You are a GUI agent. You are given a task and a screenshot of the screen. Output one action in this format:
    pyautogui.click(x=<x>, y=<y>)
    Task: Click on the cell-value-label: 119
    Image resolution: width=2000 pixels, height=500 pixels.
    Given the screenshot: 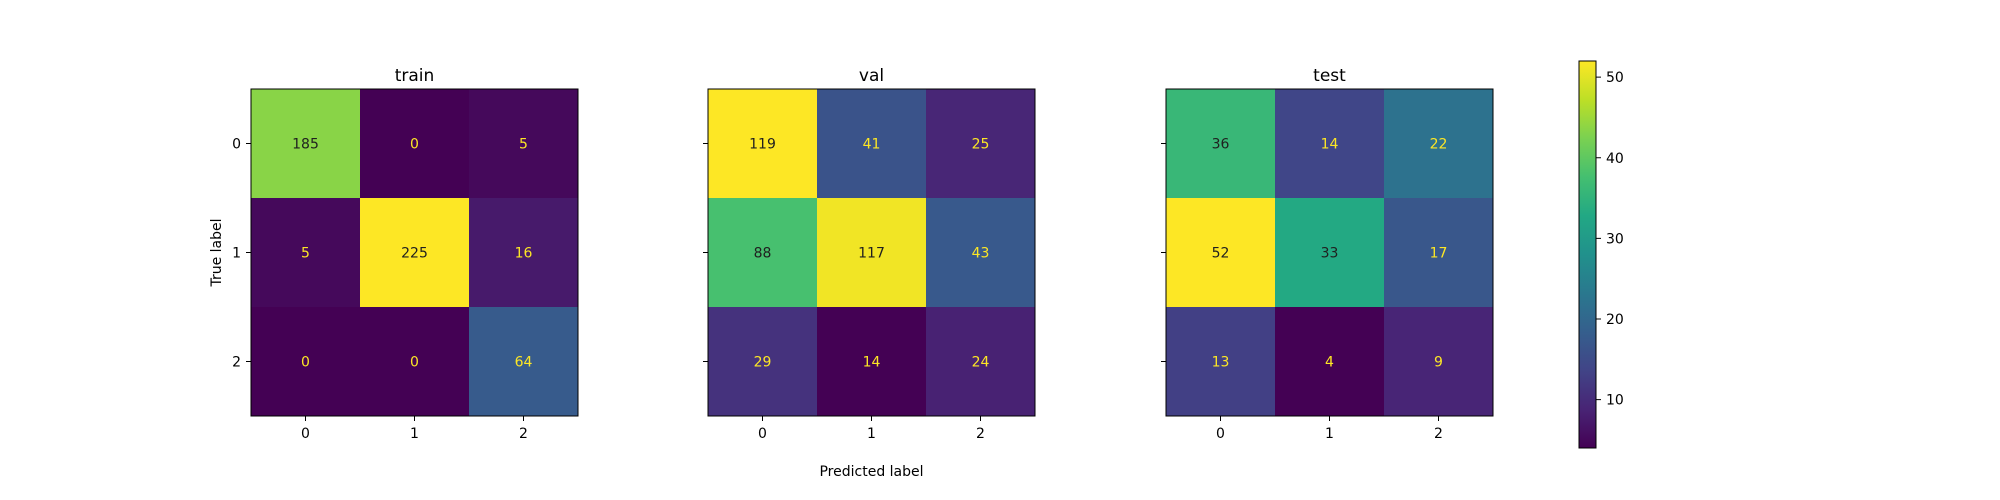 What is the action you would take?
    pyautogui.click(x=762, y=145)
    